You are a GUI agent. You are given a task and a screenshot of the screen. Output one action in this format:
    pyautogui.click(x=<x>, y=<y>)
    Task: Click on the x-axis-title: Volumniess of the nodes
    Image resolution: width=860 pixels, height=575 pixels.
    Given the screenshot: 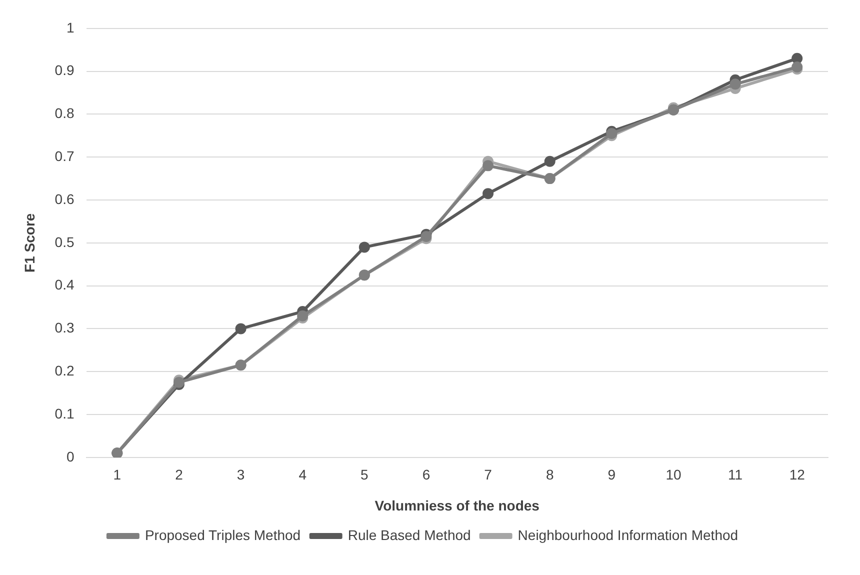 What is the action you would take?
    pyautogui.click(x=457, y=505)
    